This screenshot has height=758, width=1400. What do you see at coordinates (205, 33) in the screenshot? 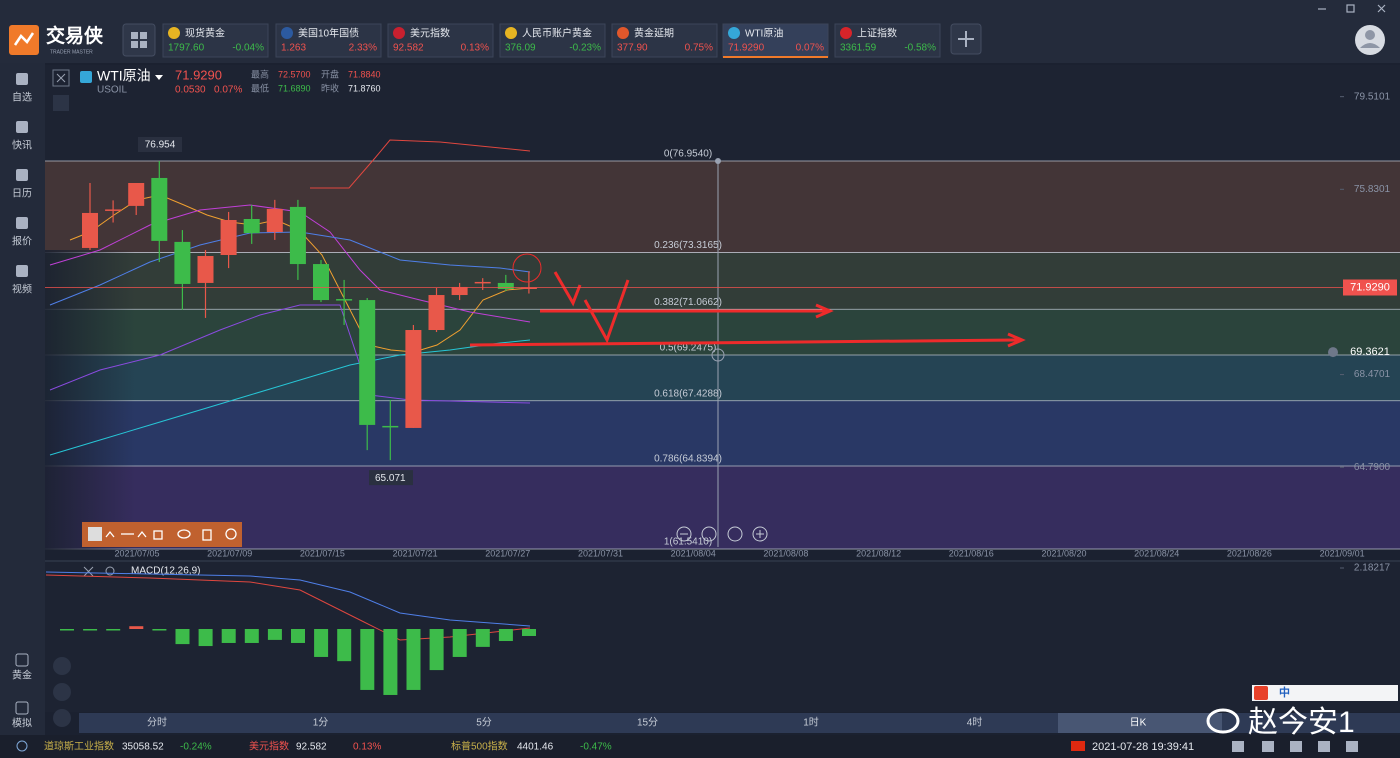
I see `ticker-name: 现货黄金` at bounding box center [205, 33].